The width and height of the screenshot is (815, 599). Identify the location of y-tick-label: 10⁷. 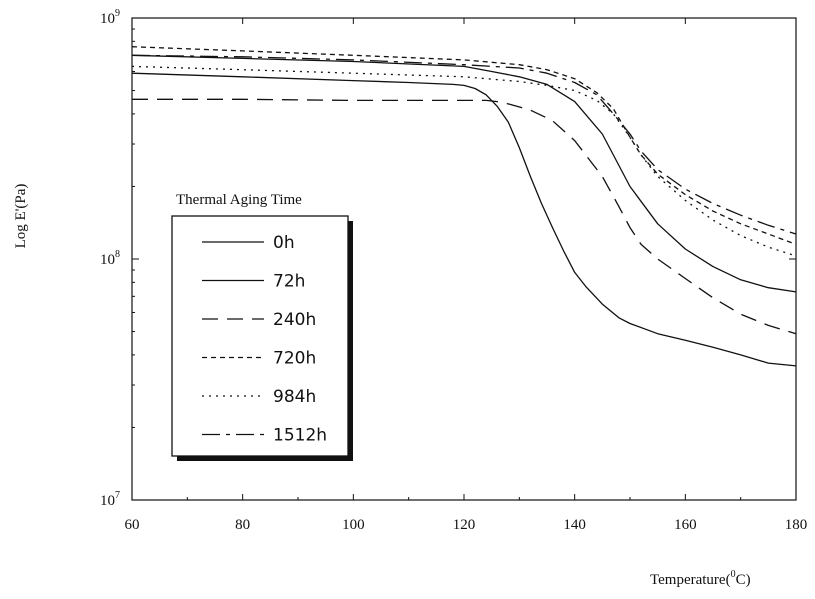
(110, 499).